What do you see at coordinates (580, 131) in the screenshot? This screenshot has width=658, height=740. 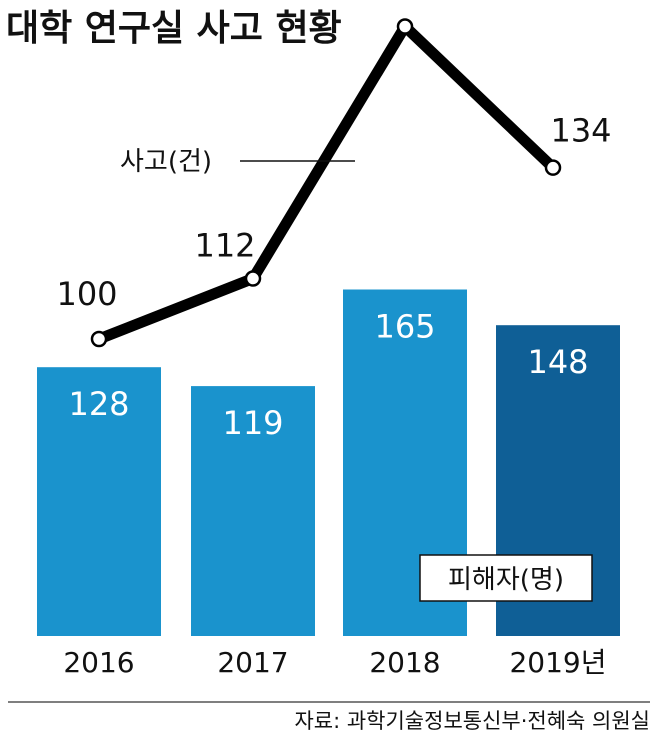 I see `line-value-label-2019년: 134` at bounding box center [580, 131].